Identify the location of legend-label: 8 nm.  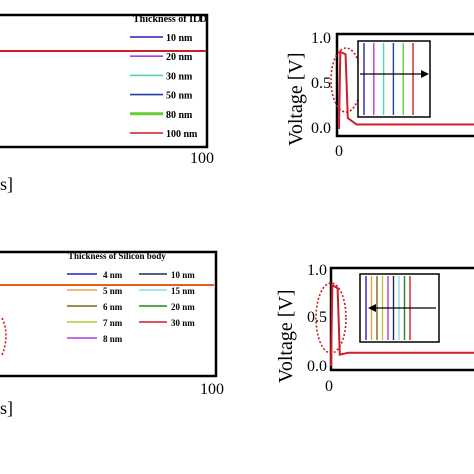
(113, 339).